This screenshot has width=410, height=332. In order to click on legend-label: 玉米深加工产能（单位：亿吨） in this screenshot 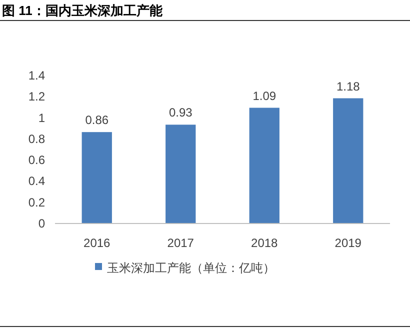, I will do `click(191, 268)`.